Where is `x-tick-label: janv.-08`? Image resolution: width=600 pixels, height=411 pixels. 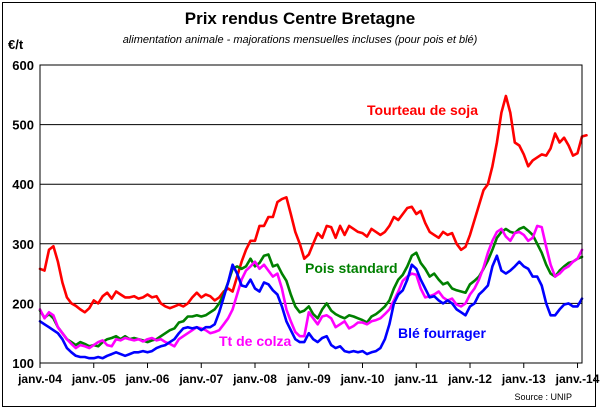 x-tick-label: janv.-08 is located at coordinates (254, 379).